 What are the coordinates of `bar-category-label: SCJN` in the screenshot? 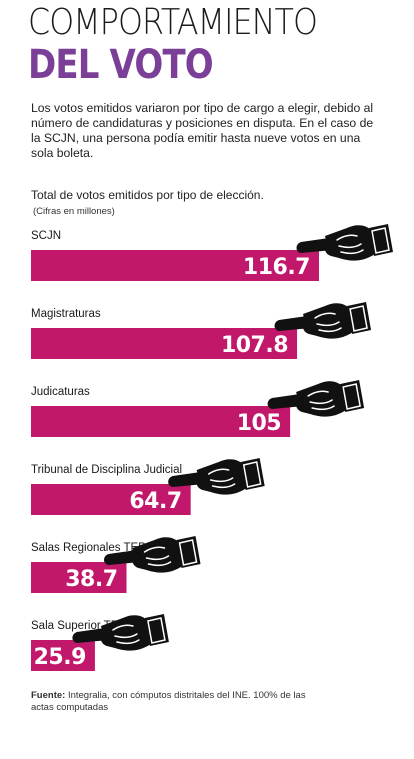 It's located at (46, 236).